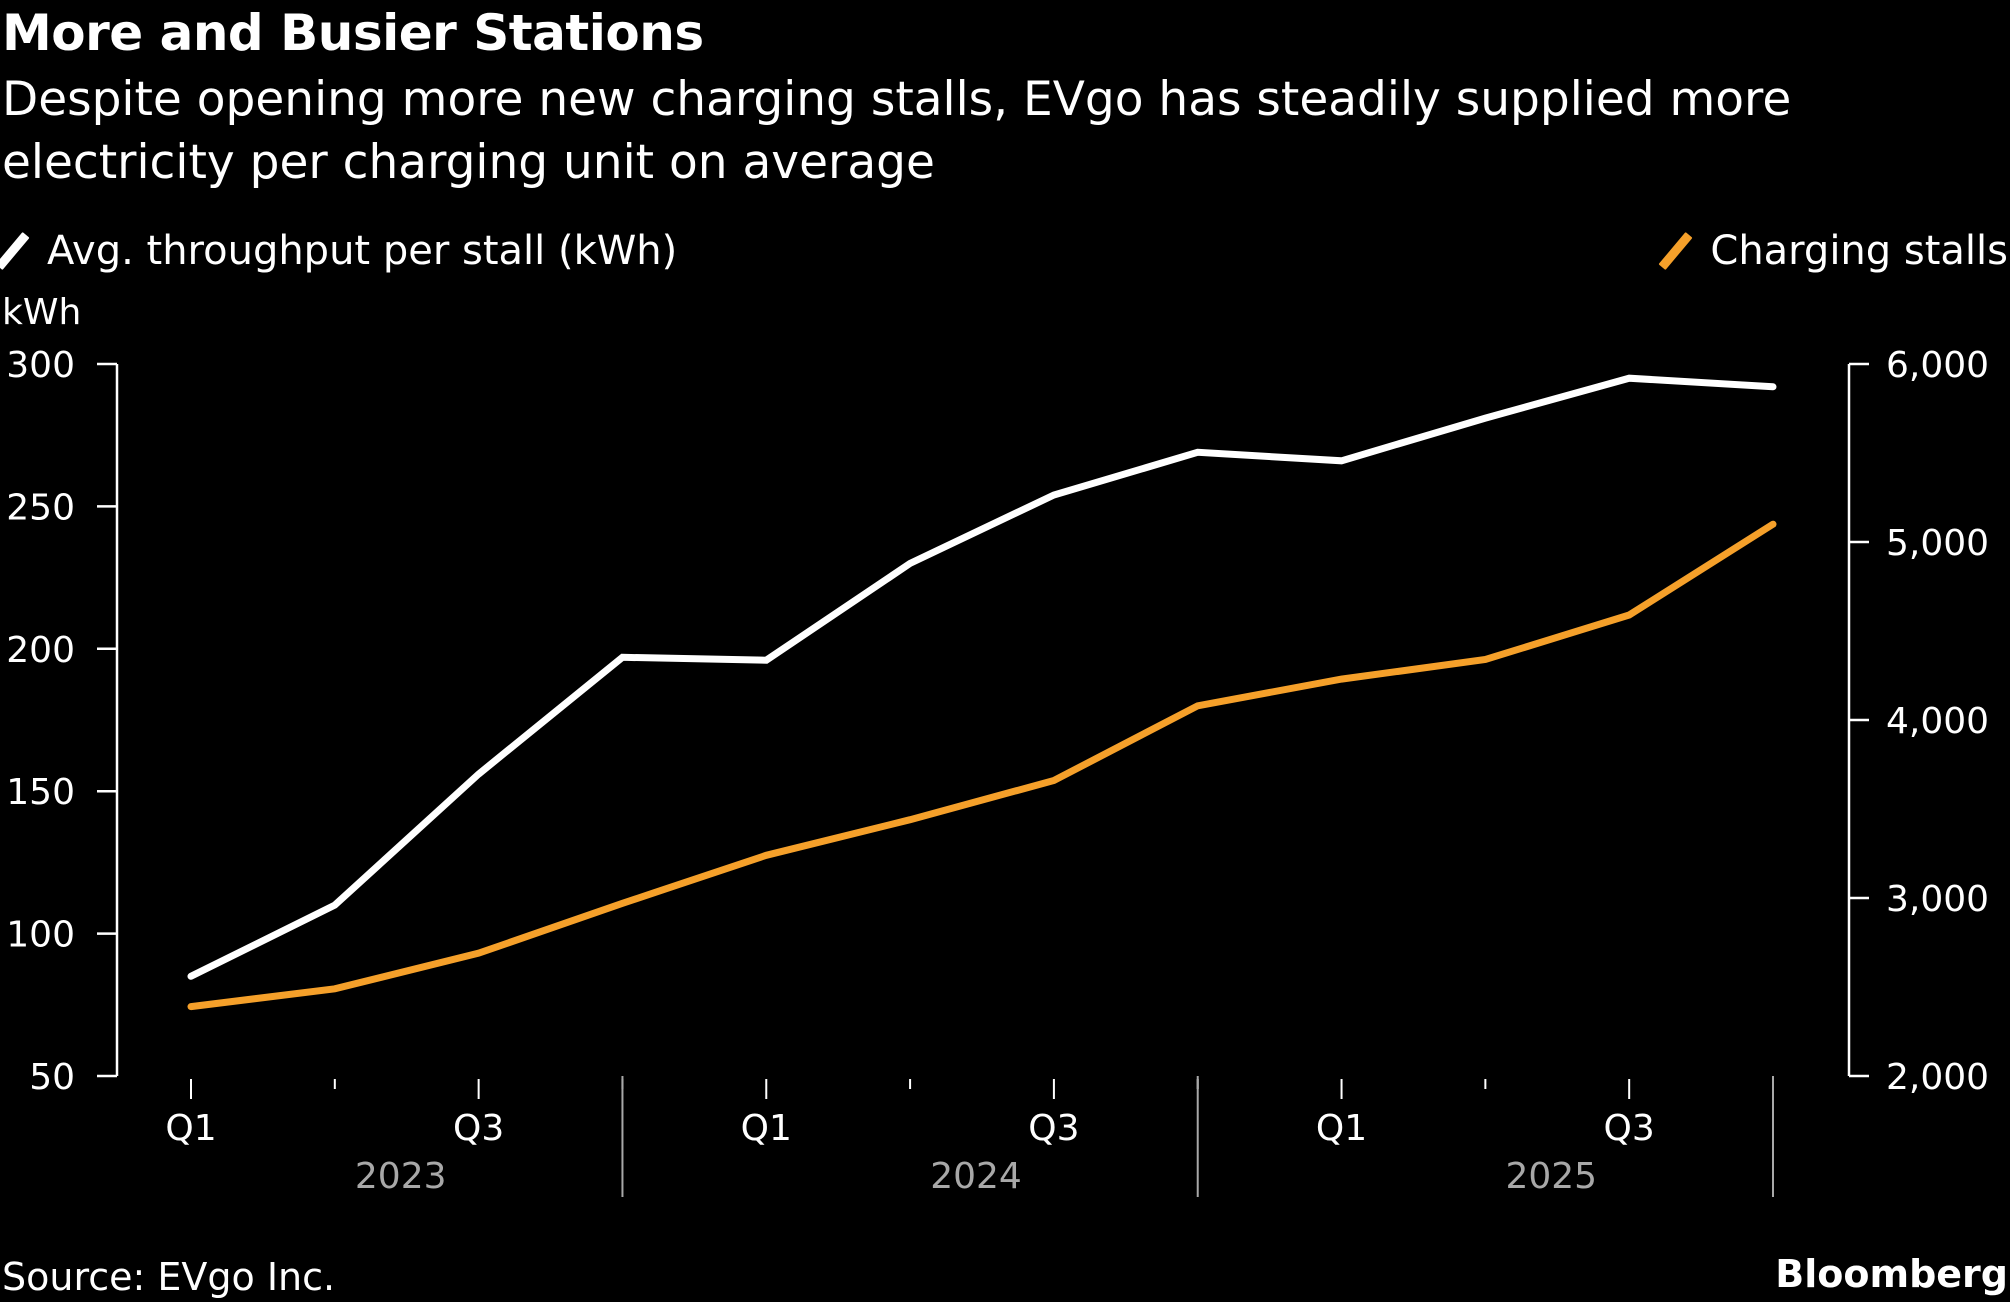 The height and width of the screenshot is (1302, 2010). Describe the element at coordinates (40, 792) in the screenshot. I see `left-axis-tick-label: 150` at that location.